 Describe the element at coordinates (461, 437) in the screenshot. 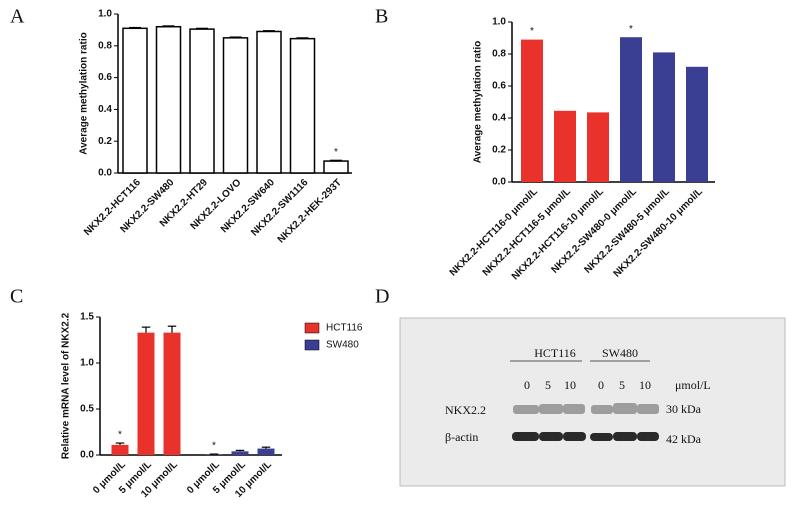

I see `row-label: β-actin` at that location.